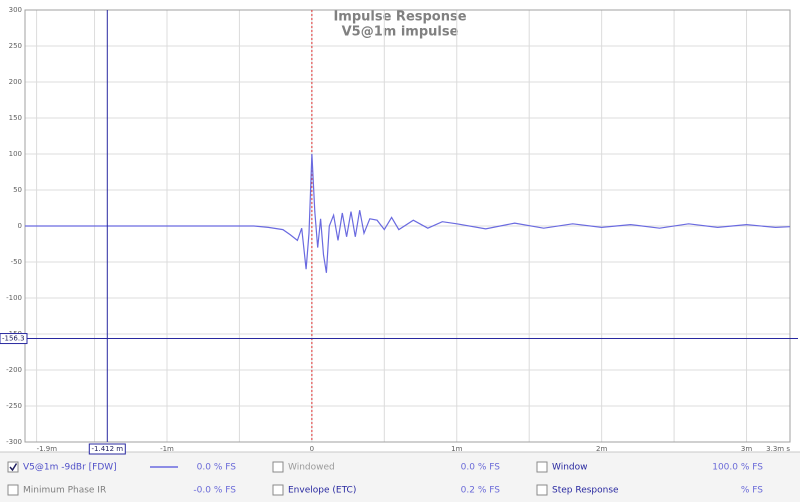  What do you see at coordinates (214, 491) in the screenshot?
I see `legend-readout: -0.0 % FS` at bounding box center [214, 491].